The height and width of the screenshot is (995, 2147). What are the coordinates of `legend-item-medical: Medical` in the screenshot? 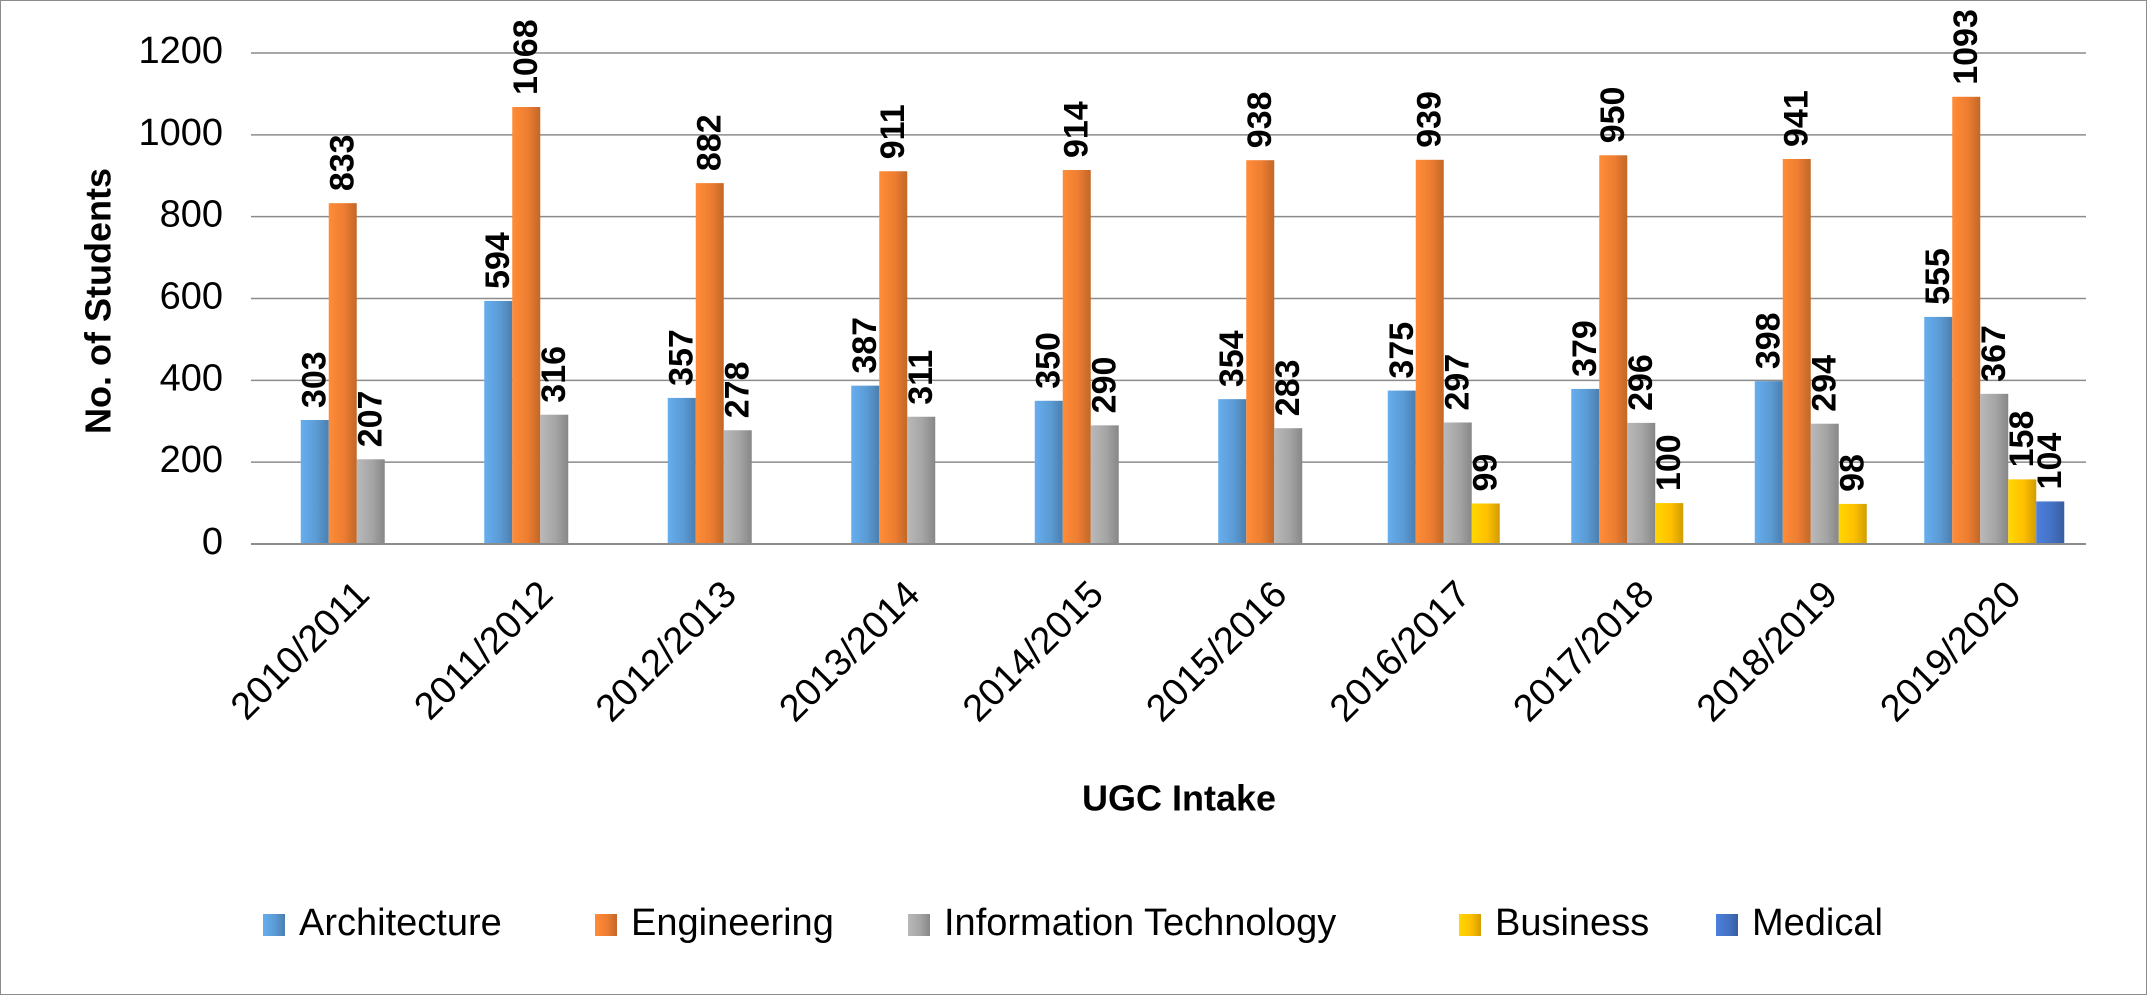 It's located at (1799, 923).